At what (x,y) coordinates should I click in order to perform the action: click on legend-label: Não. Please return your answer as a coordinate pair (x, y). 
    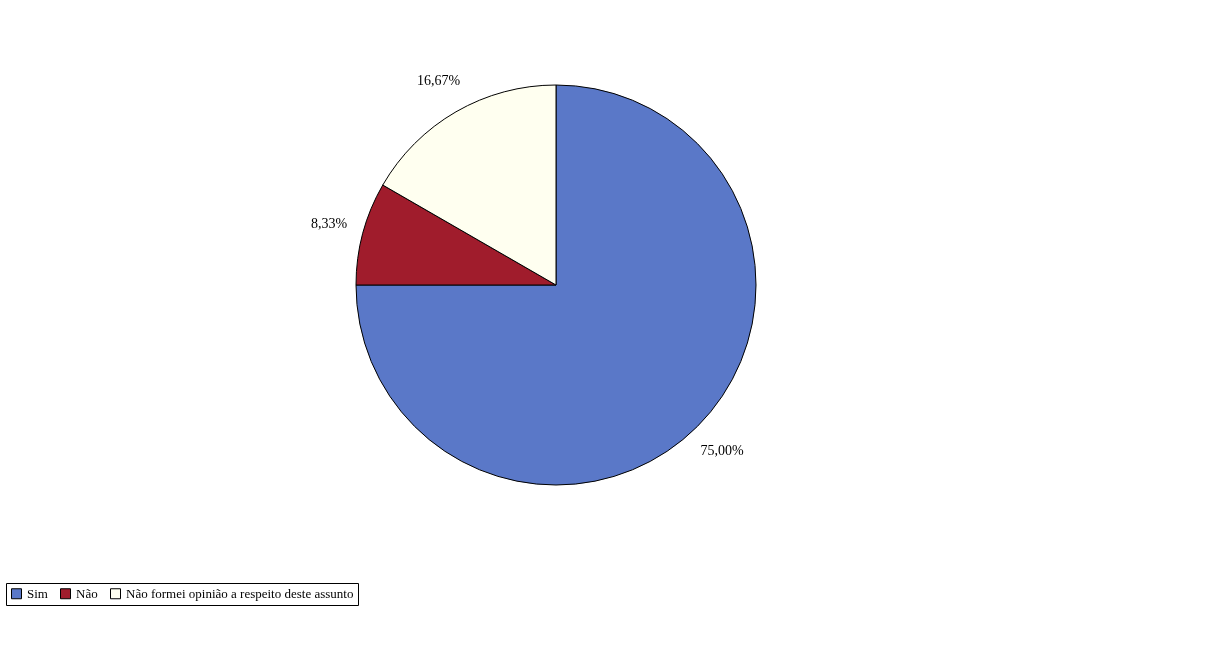
    Looking at the image, I should click on (87, 593).